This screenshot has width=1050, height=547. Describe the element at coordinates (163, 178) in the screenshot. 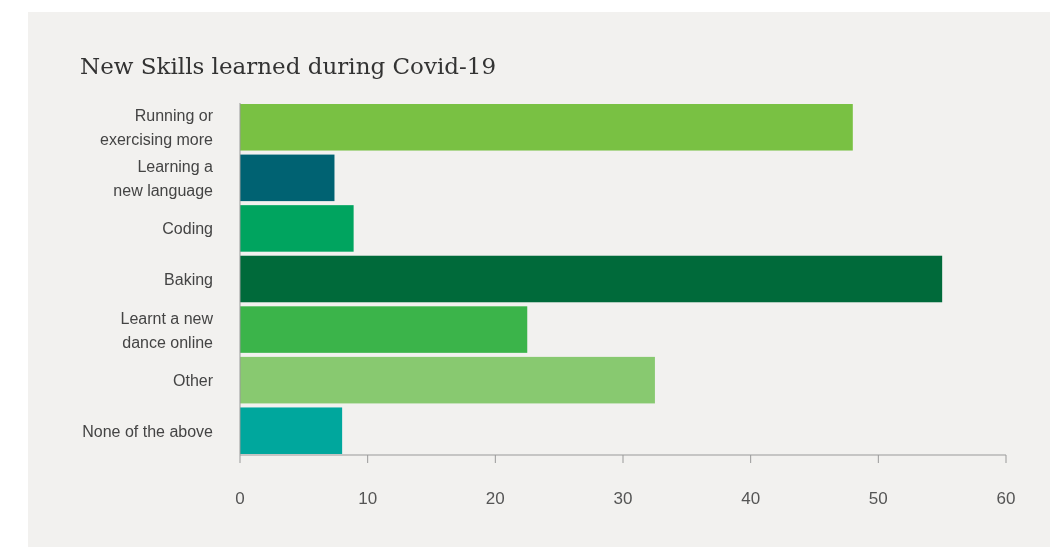

I see `y-tick-label: Learning a new language` at that location.